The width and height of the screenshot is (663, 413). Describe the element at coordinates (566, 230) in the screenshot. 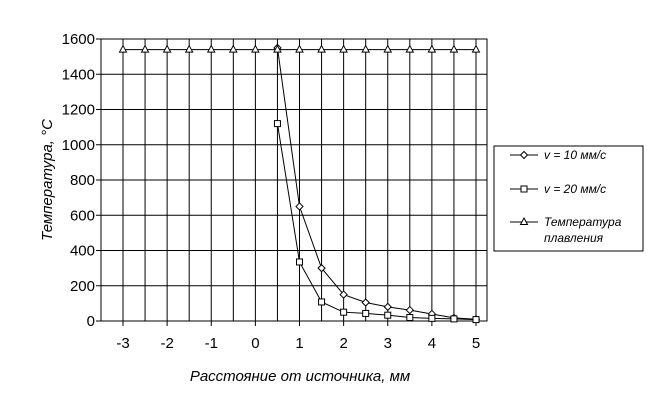

I see `legend-item-3: Температура плавления` at that location.